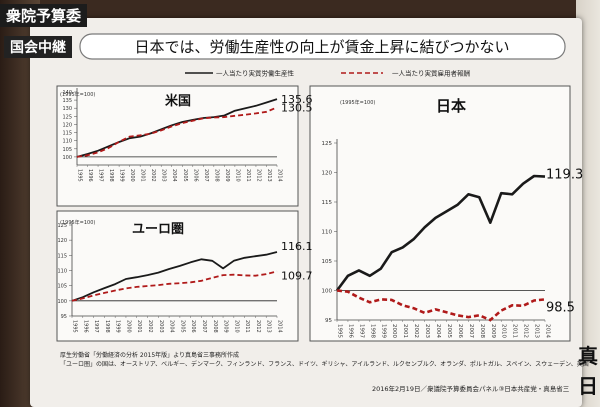 The image size is (600, 407). What do you see at coordinates (67, 93) in the screenshot?
I see `y-tick-label: 140` at bounding box center [67, 93].